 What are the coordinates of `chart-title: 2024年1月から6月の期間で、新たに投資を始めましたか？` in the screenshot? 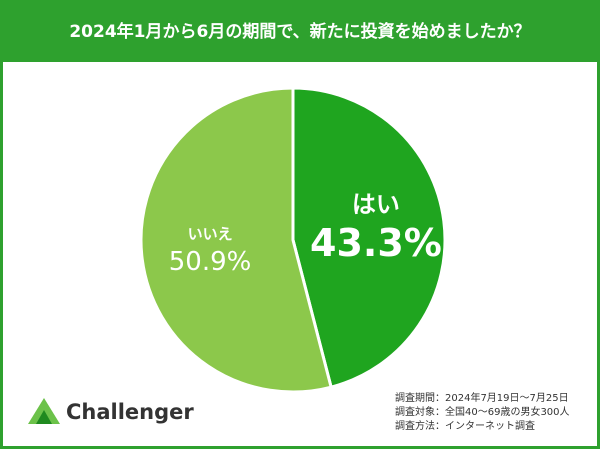 It's located at (299, 31).